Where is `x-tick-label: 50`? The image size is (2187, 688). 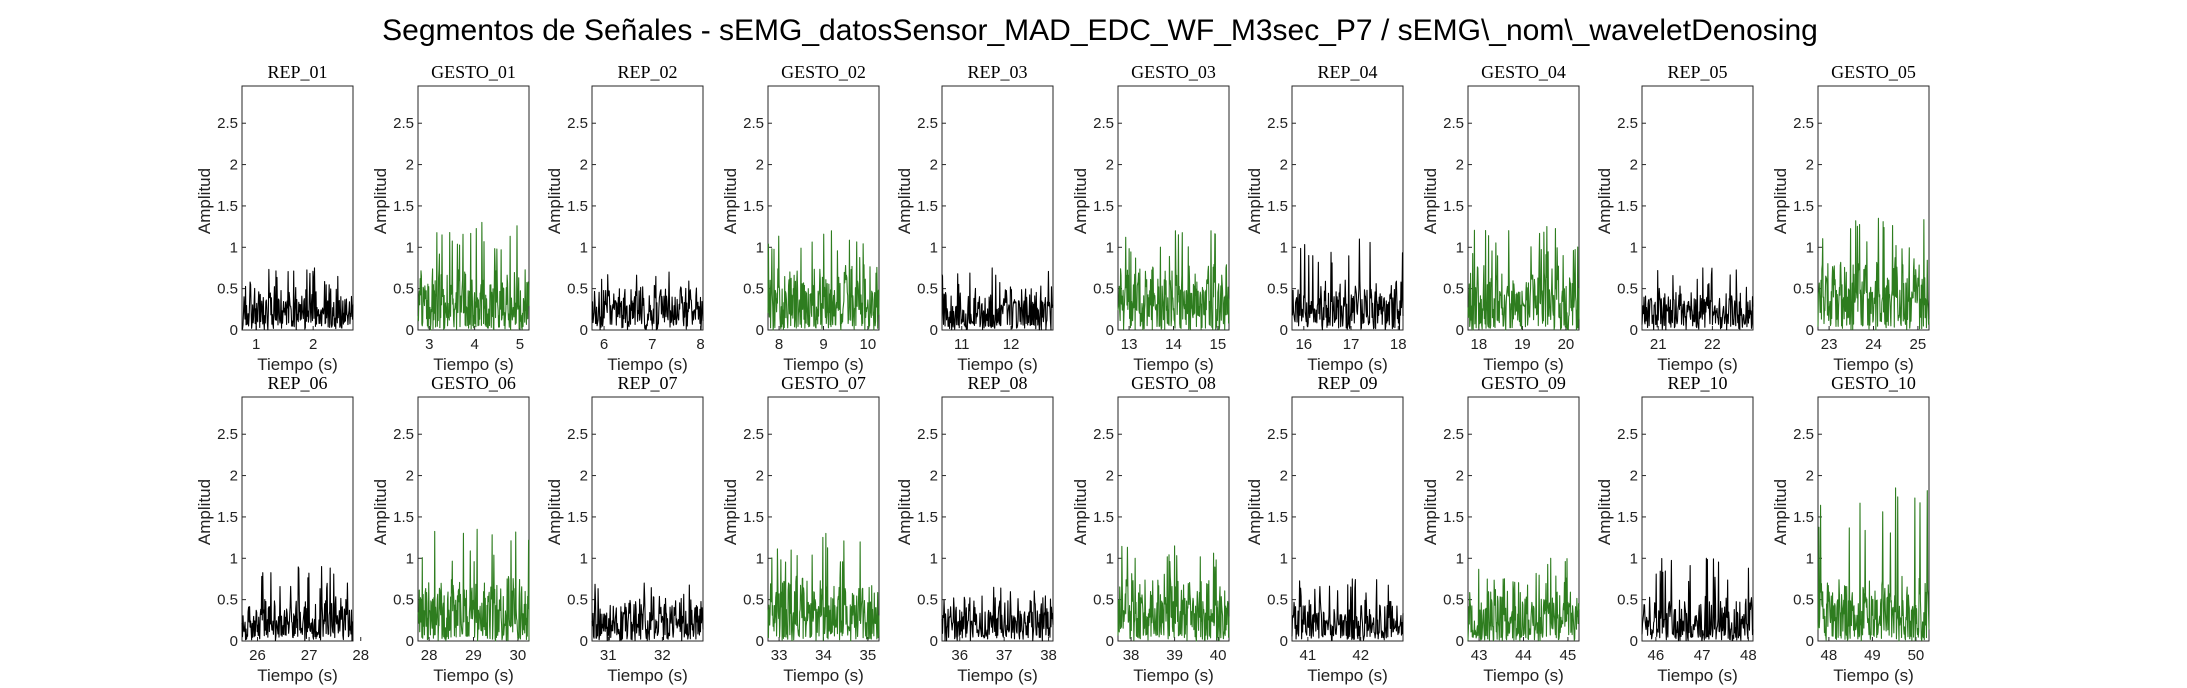 x-tick-label: 50 is located at coordinates (1916, 655).